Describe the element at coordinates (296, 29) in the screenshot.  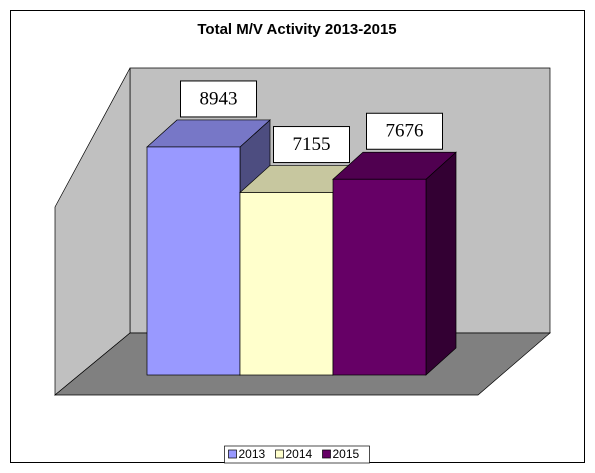
I see `chart-title: Total M/V Activity 2013-2015` at that location.